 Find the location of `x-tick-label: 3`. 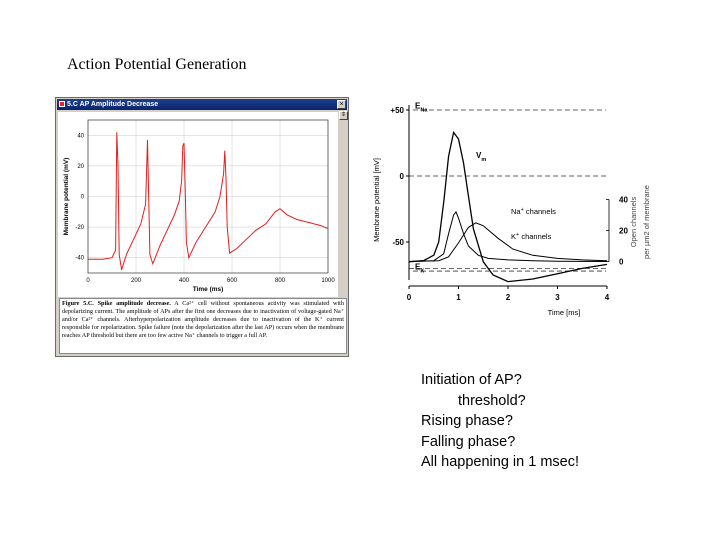

x-tick-label: 3 is located at coordinates (557, 297).